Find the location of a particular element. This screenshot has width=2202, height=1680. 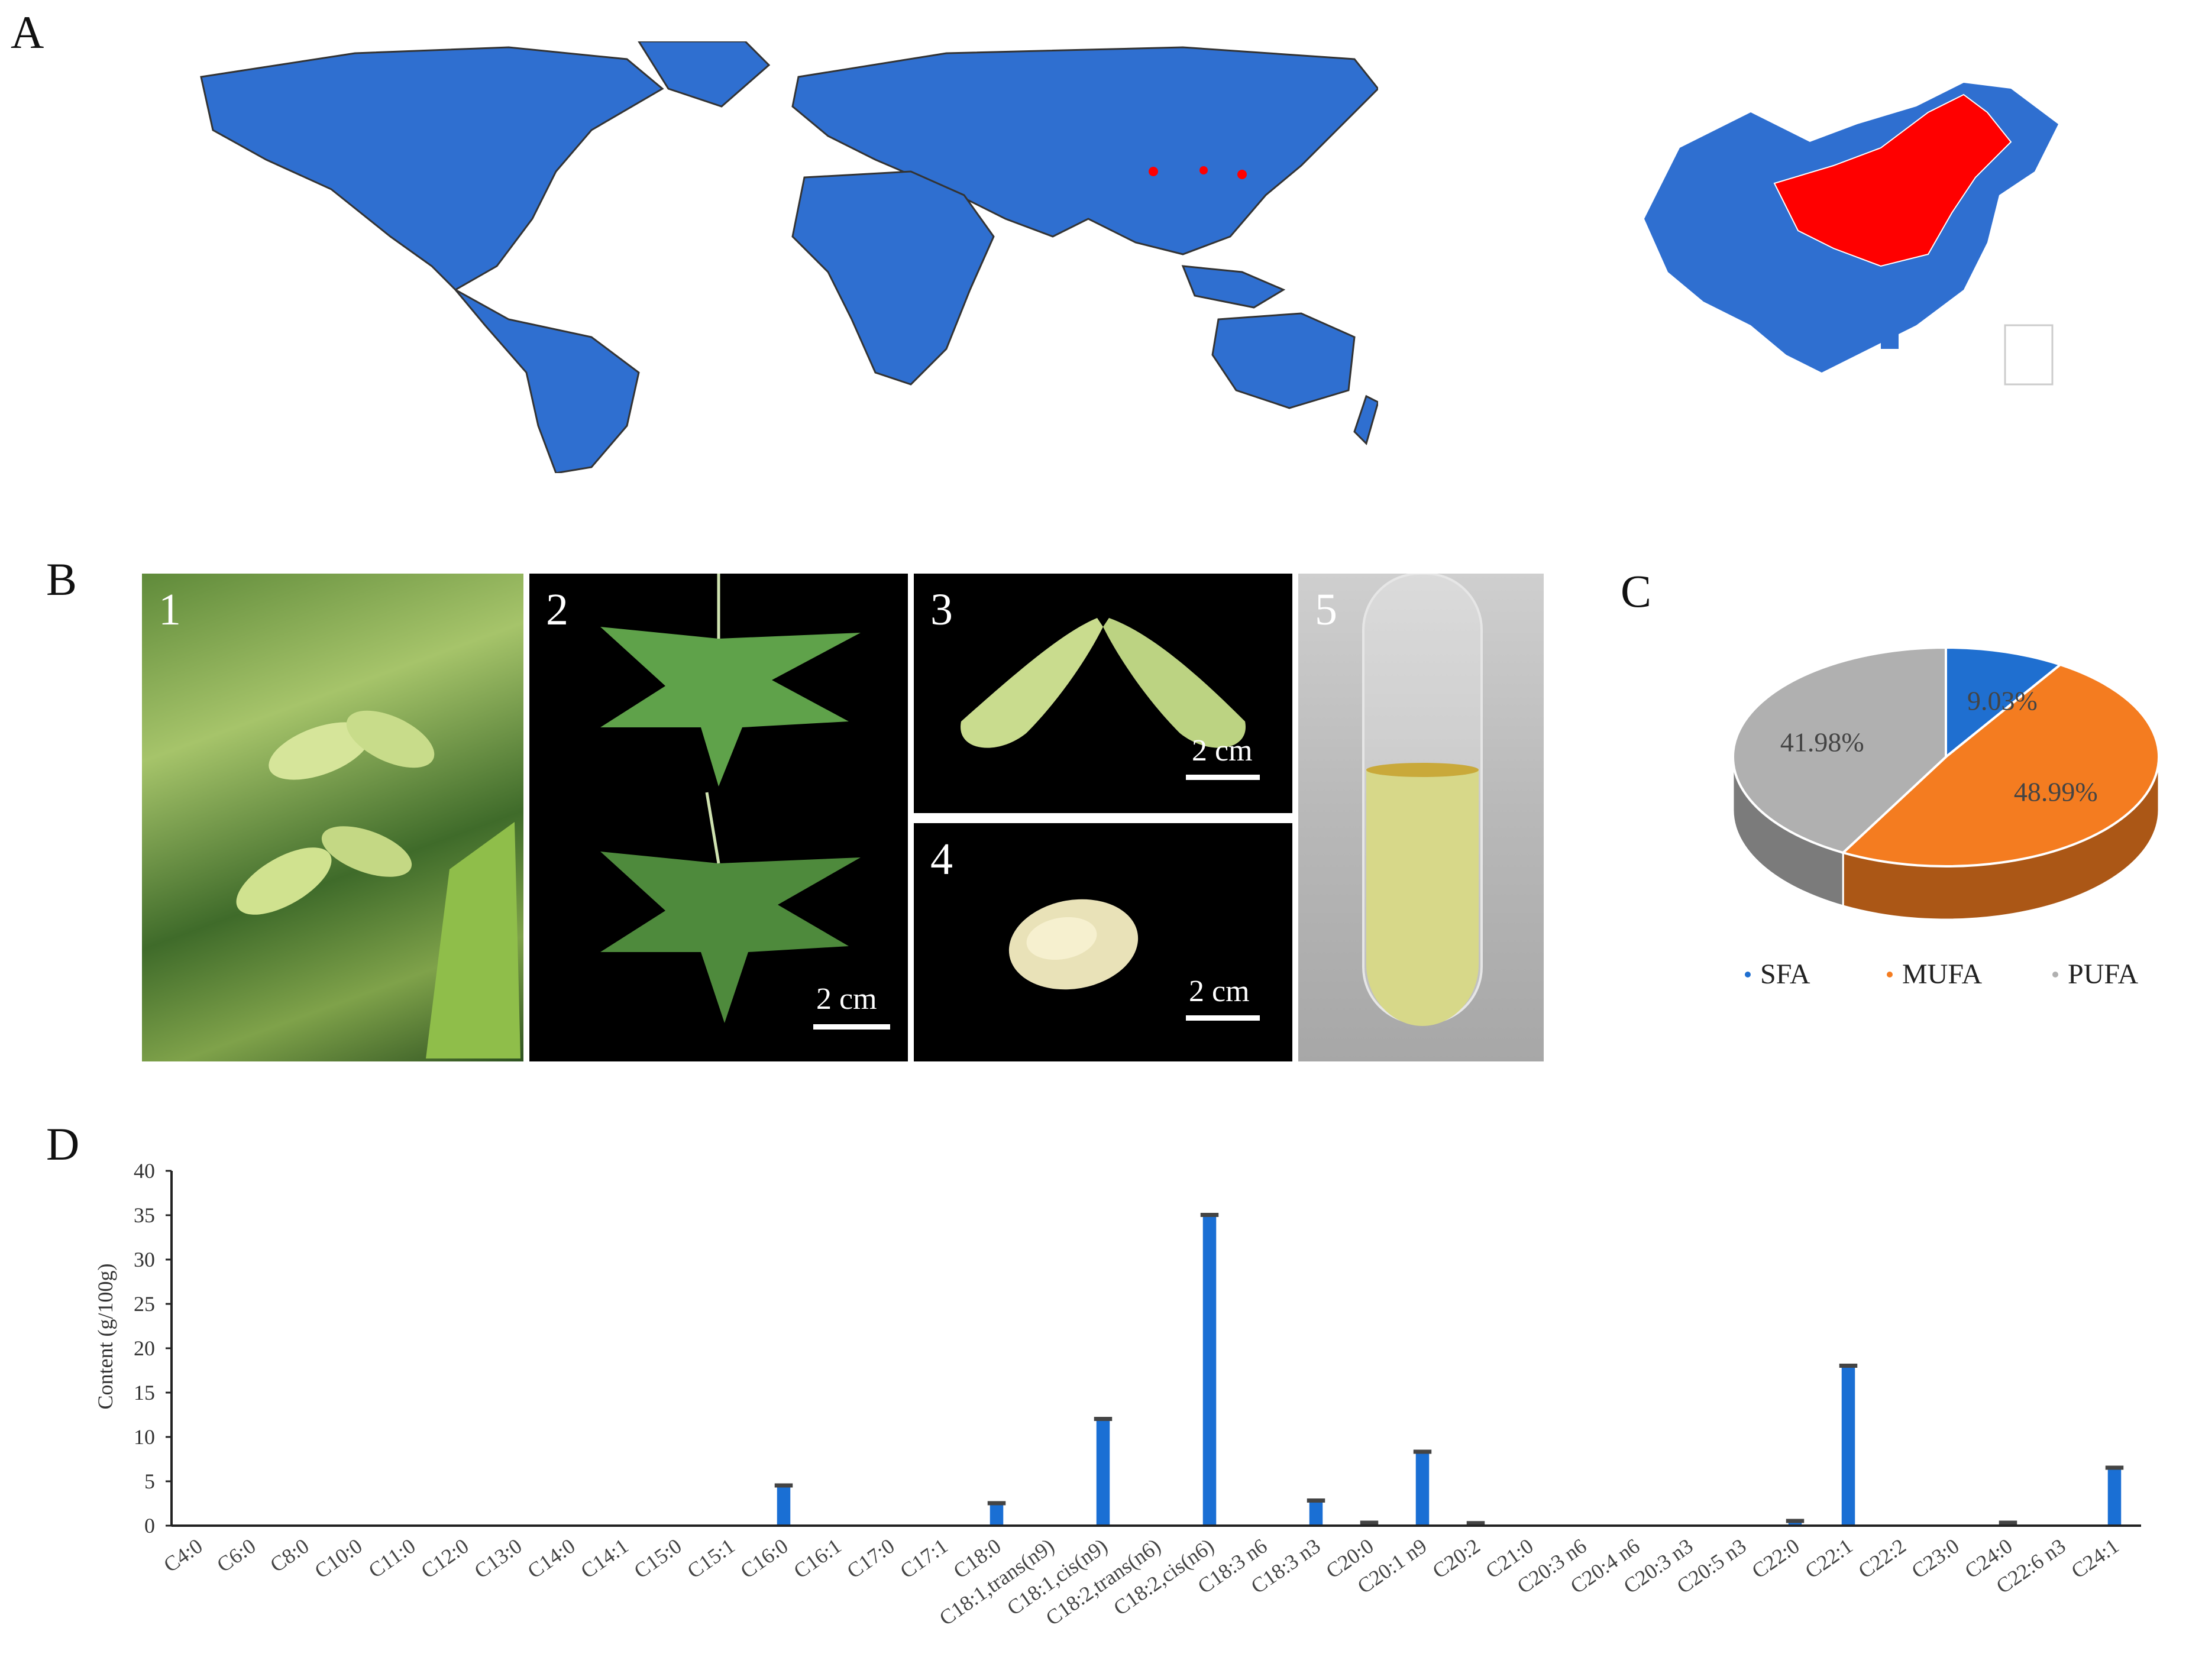

south-america-shape is located at coordinates (547, 381).